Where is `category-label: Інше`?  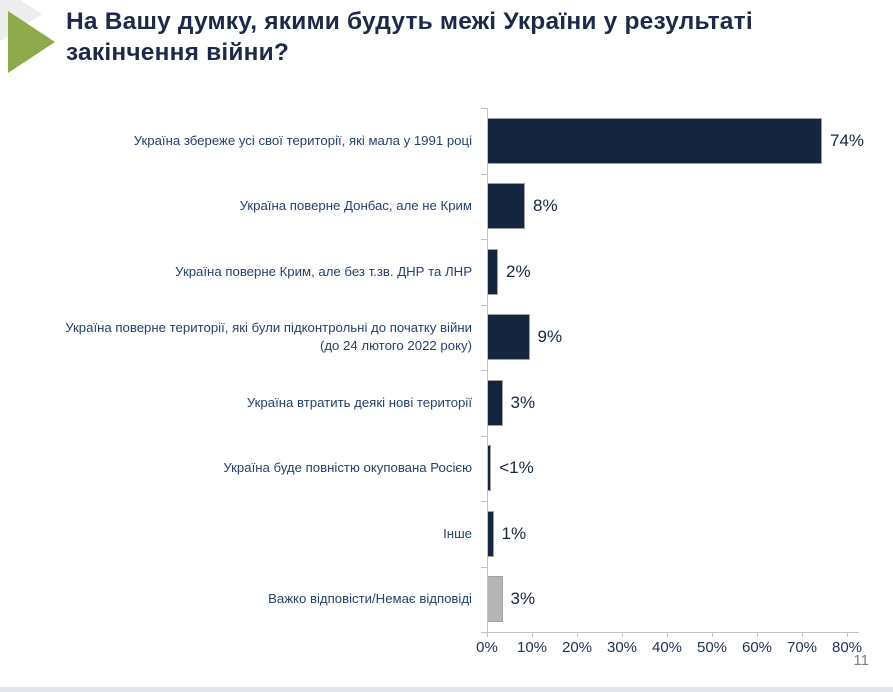
category-label: Інше is located at coordinates (457, 533).